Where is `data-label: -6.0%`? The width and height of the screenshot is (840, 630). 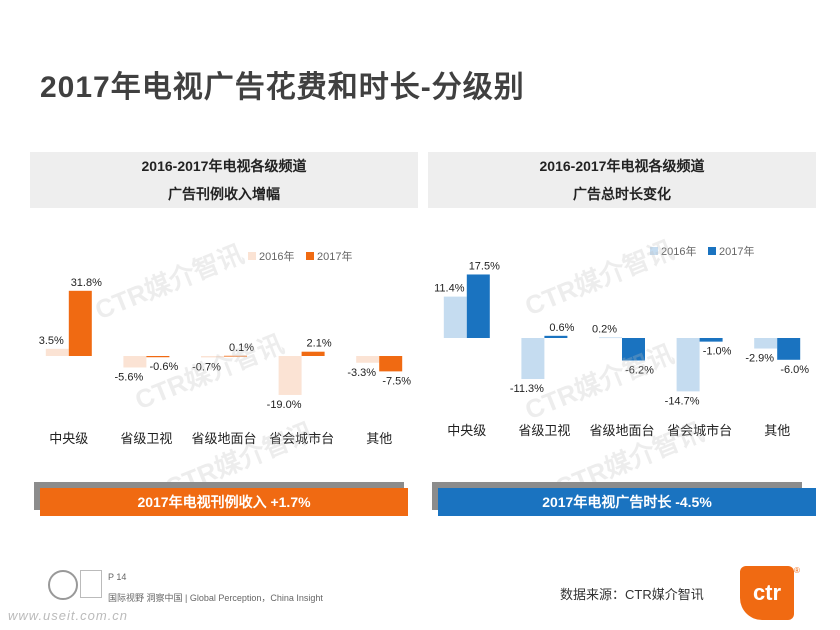
data-label: -6.0% is located at coordinates (794, 370).